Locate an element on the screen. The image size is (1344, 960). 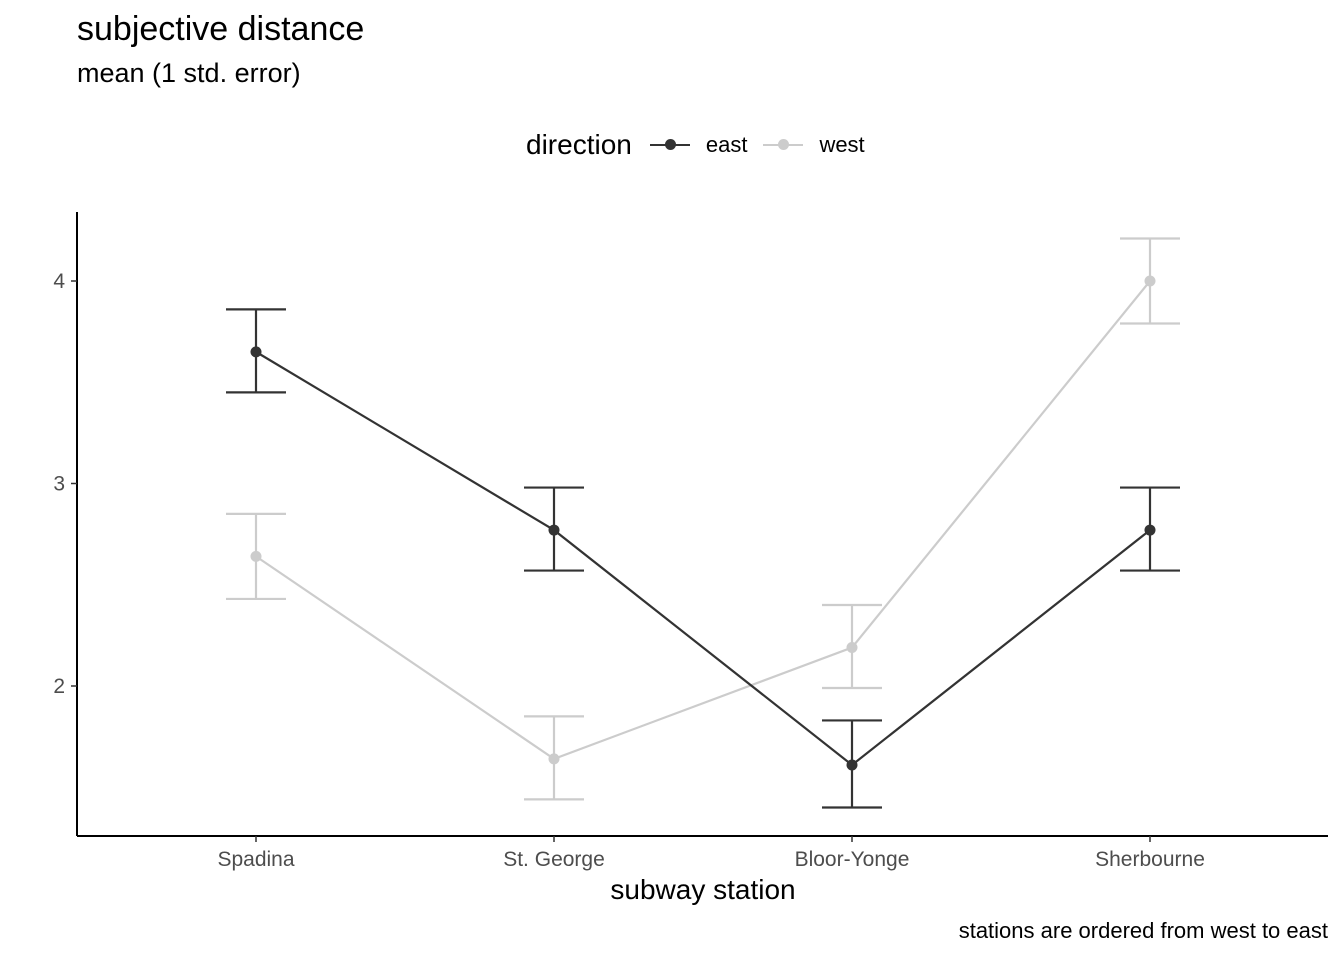
legend-item-east: east is located at coordinates (698, 145).